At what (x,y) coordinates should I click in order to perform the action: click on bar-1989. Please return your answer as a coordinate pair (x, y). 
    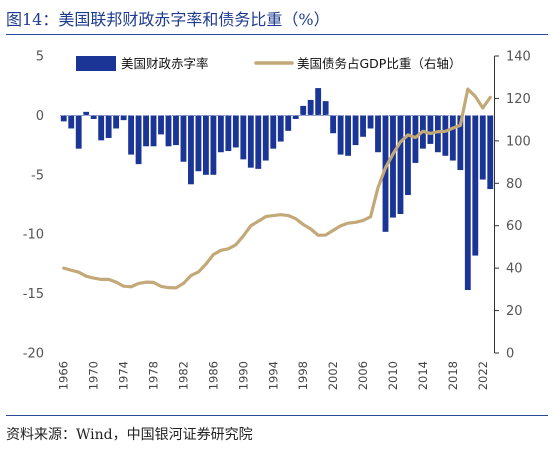
    Looking at the image, I should click on (235, 131).